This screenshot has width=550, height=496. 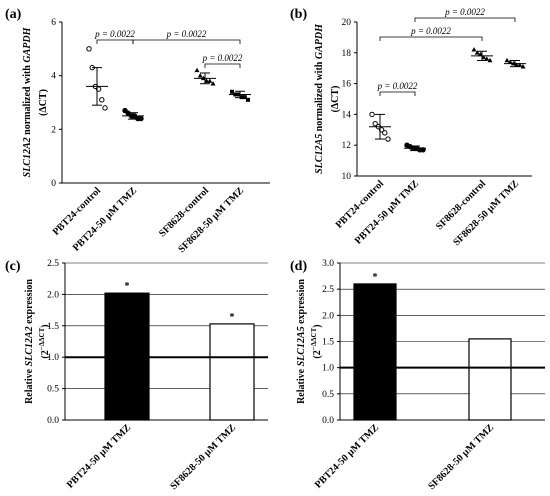 What do you see at coordinates (53, 130) in the screenshot?
I see `y-tick-label: 2` at bounding box center [53, 130].